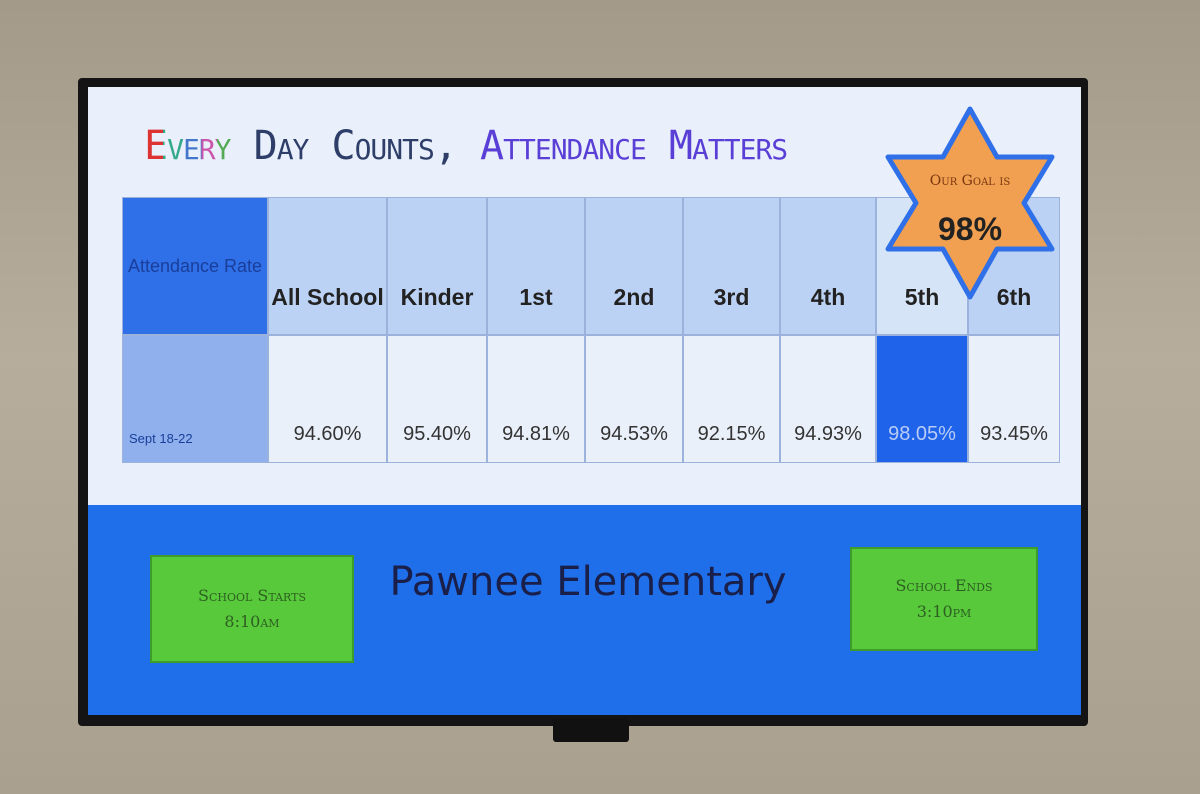  I want to click on rate-cell: 95.40%, so click(437, 399).